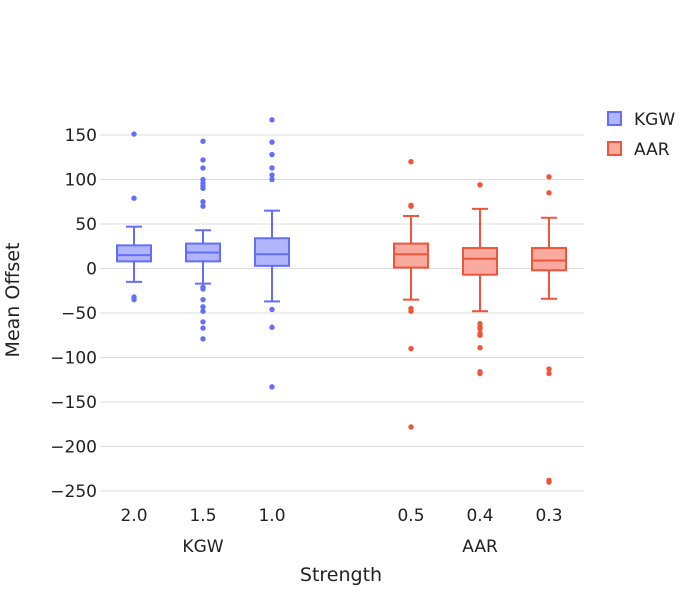 The width and height of the screenshot is (700, 600). What do you see at coordinates (73, 359) in the screenshot?
I see `y-tick-label: −100` at bounding box center [73, 359].